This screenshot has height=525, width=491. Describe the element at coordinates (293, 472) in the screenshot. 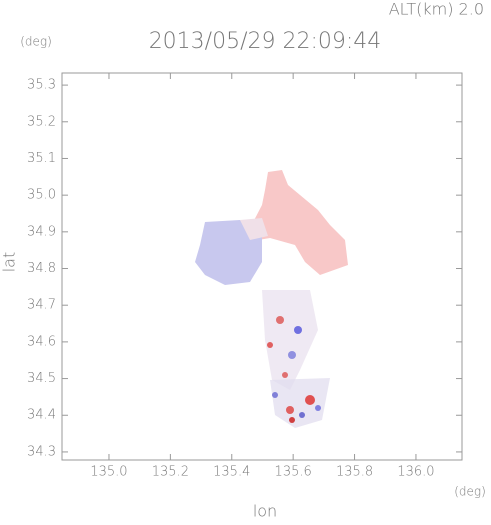

I see `x-tick-label: 135.6` at that location.